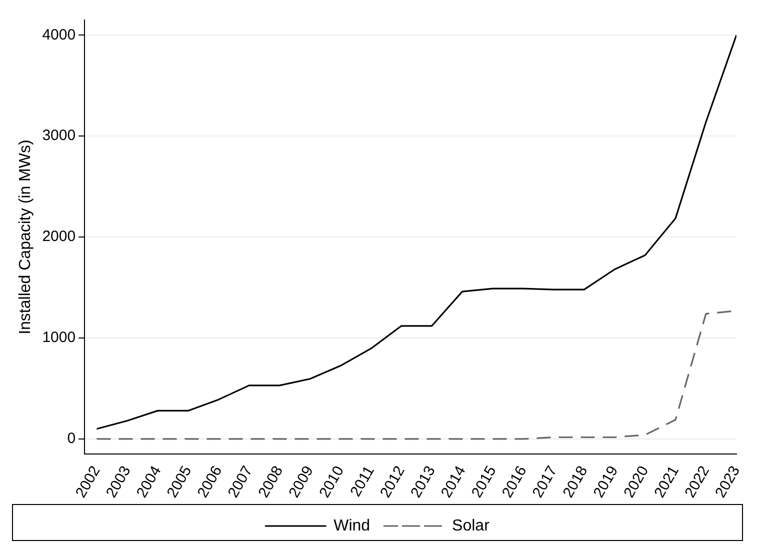  What do you see at coordinates (352, 525) in the screenshot?
I see `legend-label: Wind` at bounding box center [352, 525].